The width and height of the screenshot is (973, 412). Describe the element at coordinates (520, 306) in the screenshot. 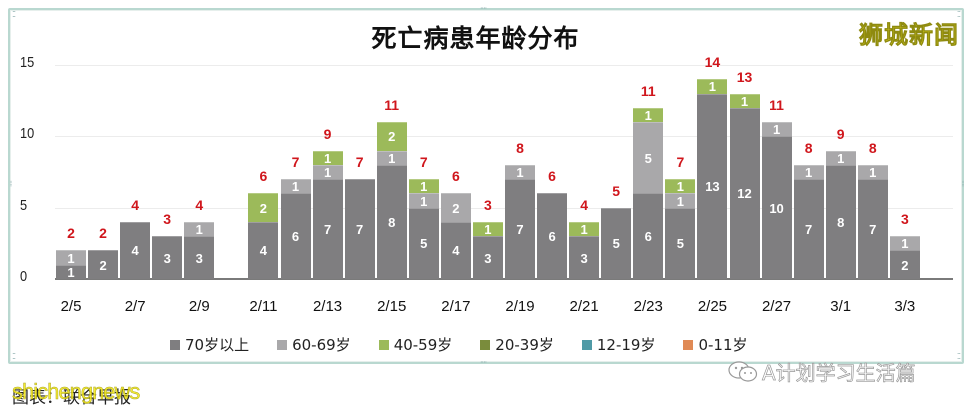

I see `x-tick-label: 2/19` at that location.